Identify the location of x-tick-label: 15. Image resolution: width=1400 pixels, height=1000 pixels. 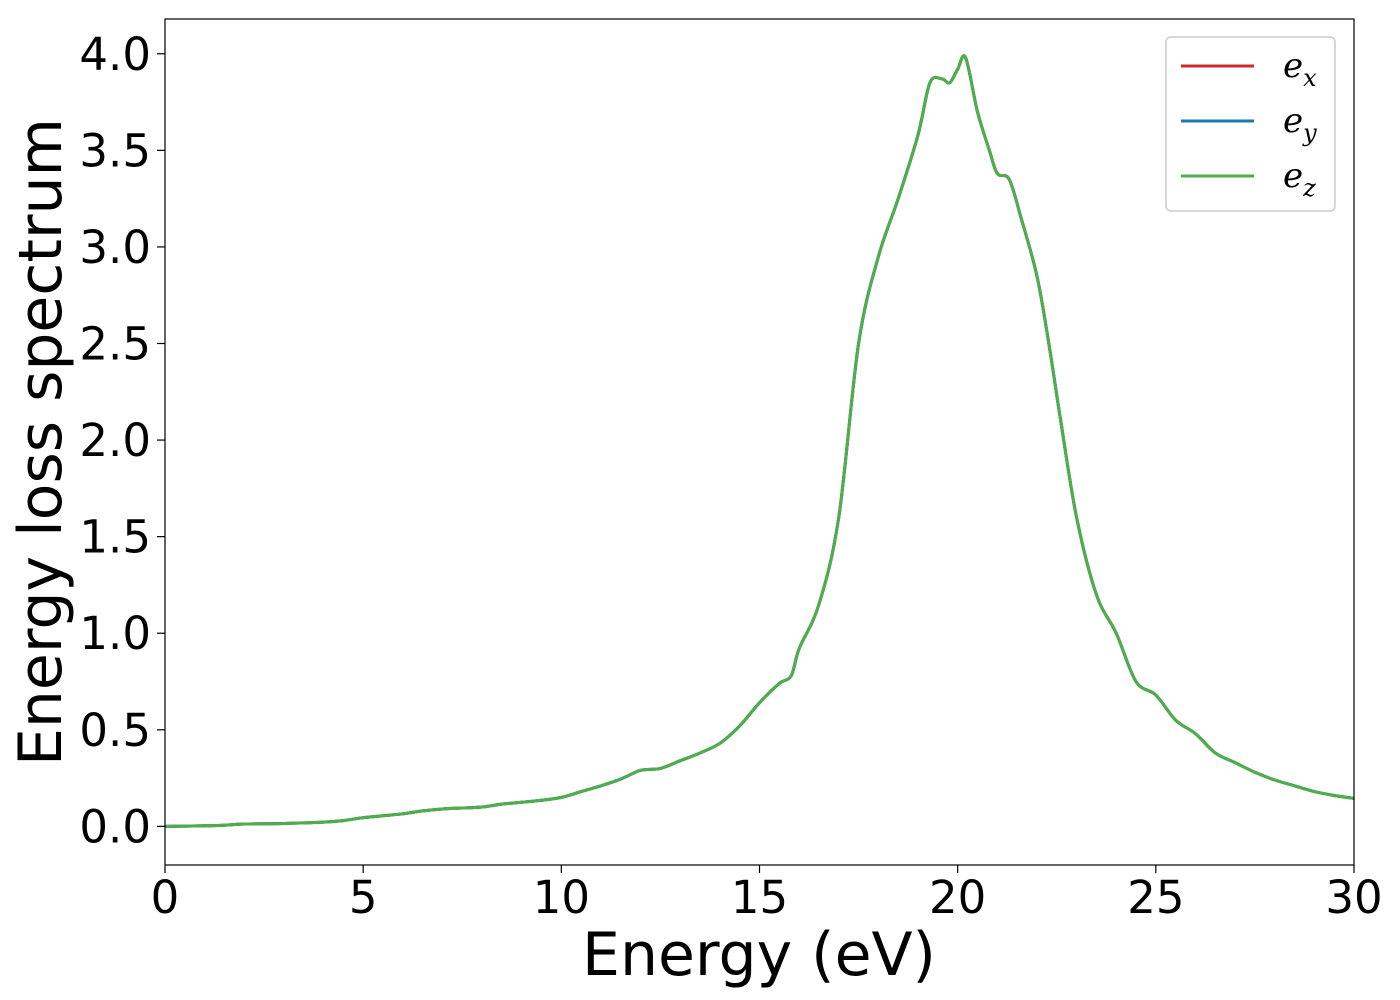
(759, 897).